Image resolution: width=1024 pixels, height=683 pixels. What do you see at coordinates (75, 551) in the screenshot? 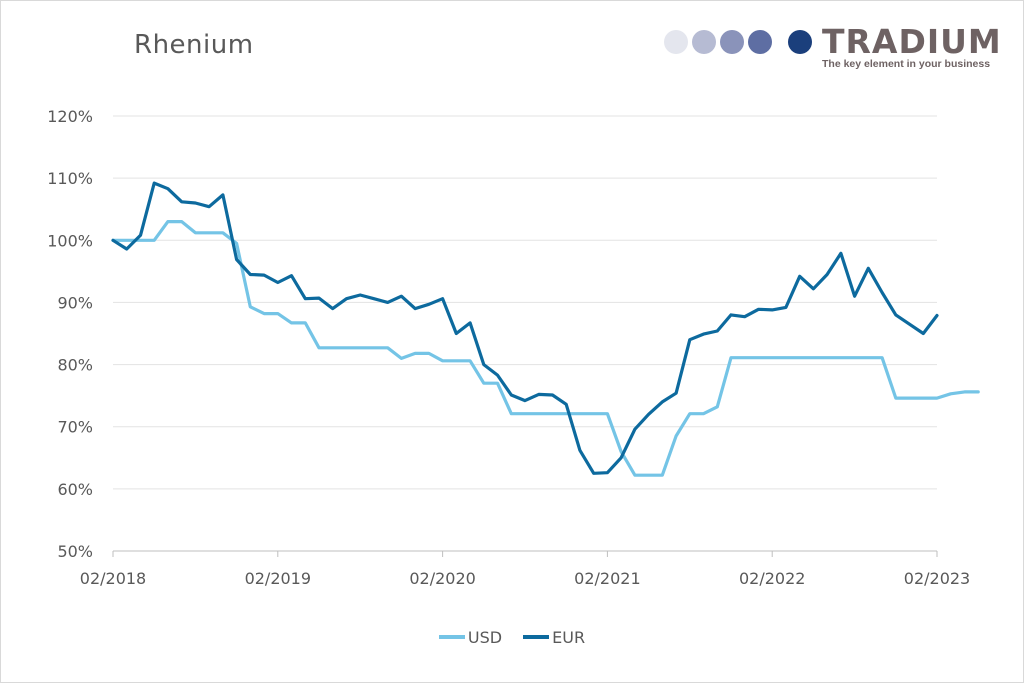
I see `y-tick-label: 50%` at bounding box center [75, 551].